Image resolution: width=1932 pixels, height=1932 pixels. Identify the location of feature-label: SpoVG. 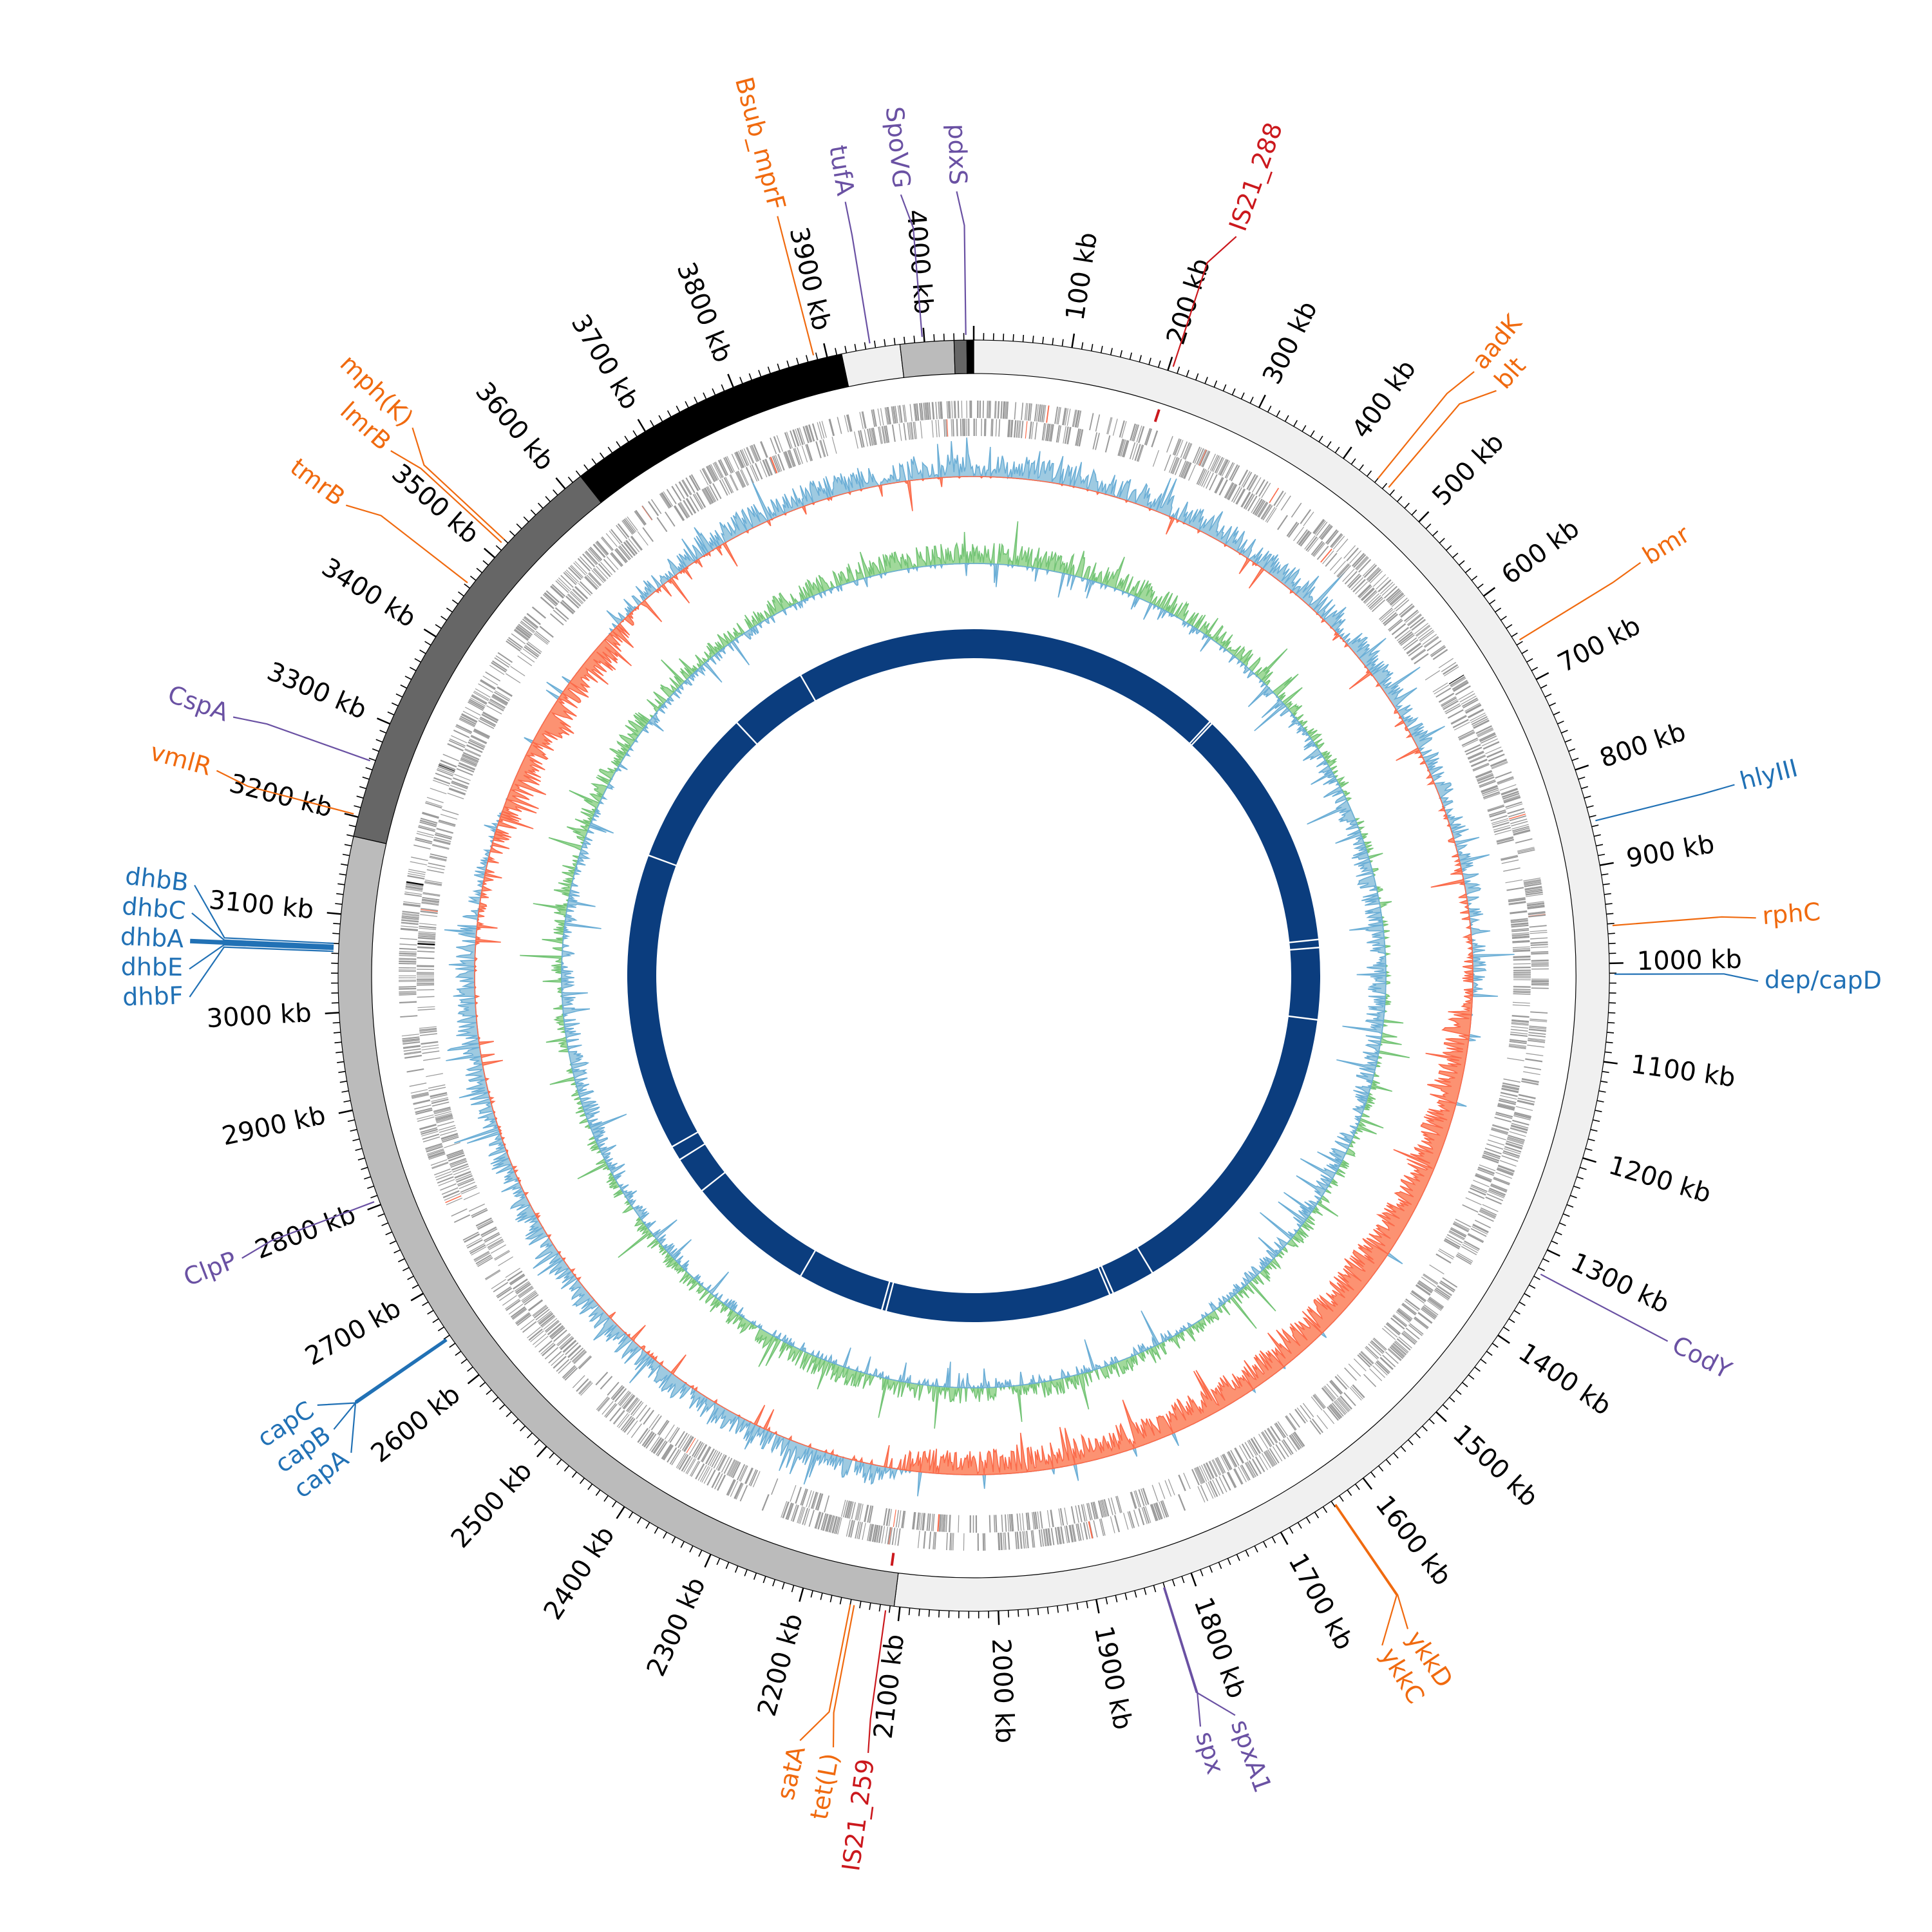
(898, 147).